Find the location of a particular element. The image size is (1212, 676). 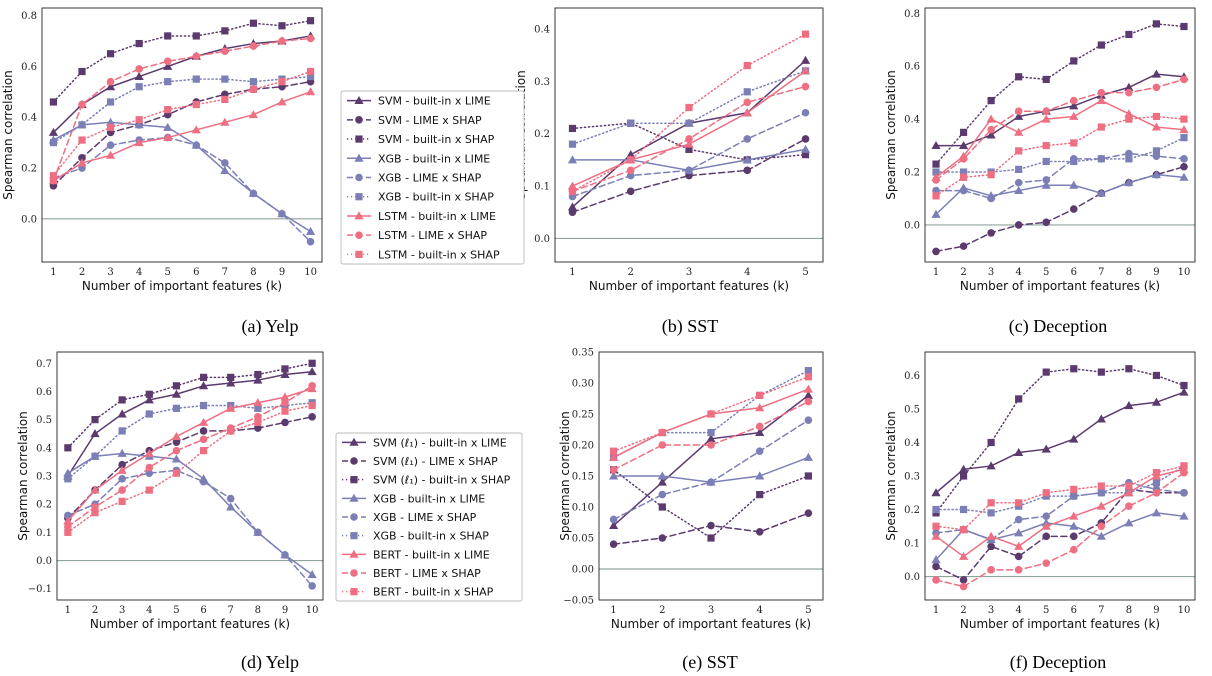

y-tick-label: 0.2 is located at coordinates (542, 134).